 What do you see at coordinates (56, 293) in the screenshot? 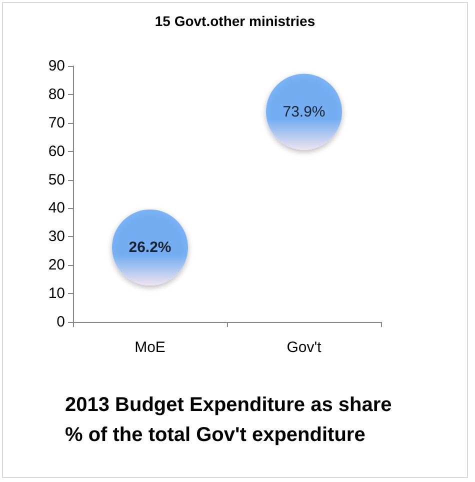
I see `y-tick-label: 10` at bounding box center [56, 293].